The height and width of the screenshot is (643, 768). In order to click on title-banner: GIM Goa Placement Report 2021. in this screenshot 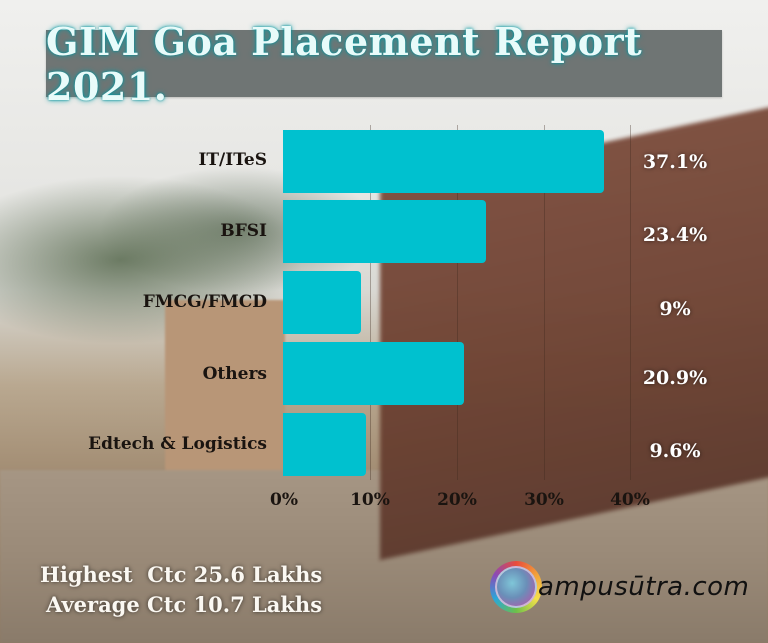, I will do `click(384, 64)`.